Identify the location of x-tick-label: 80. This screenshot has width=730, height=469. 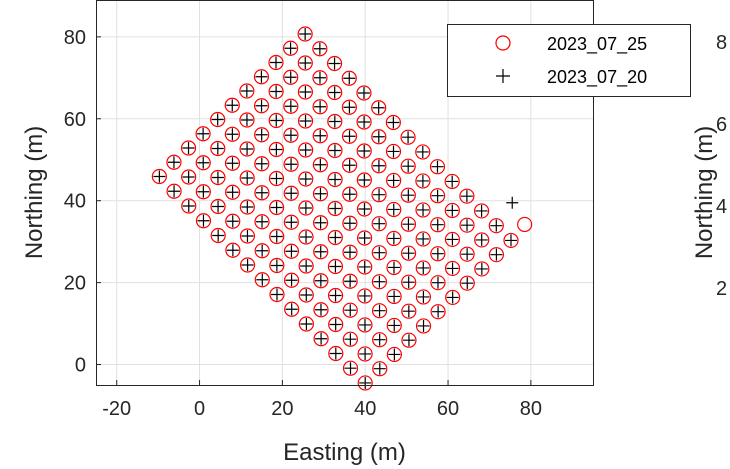
(531, 409).